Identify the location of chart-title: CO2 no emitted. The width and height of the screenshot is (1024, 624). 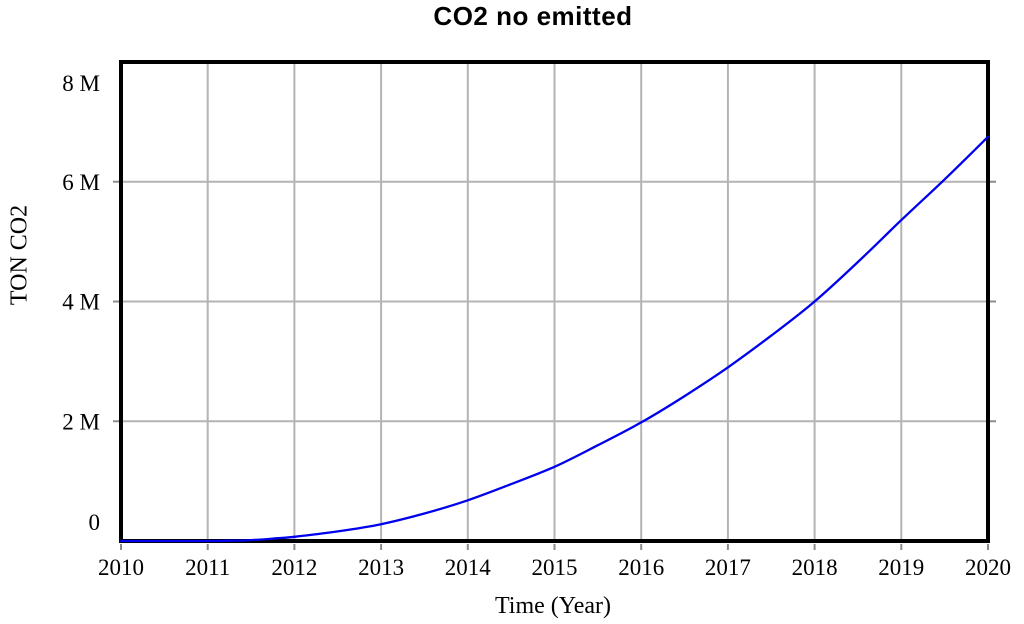
(533, 16).